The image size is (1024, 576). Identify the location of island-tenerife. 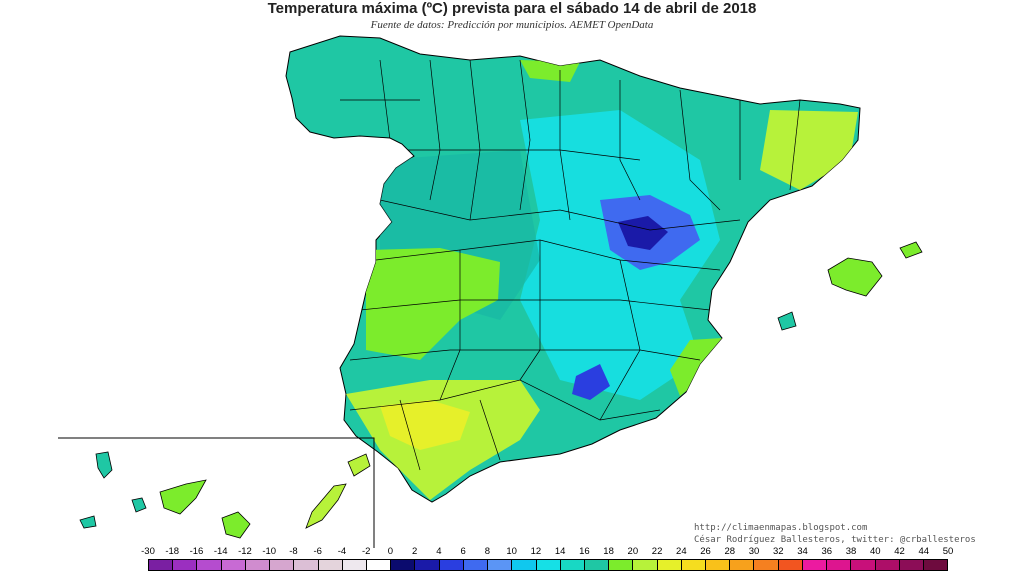
(183, 497).